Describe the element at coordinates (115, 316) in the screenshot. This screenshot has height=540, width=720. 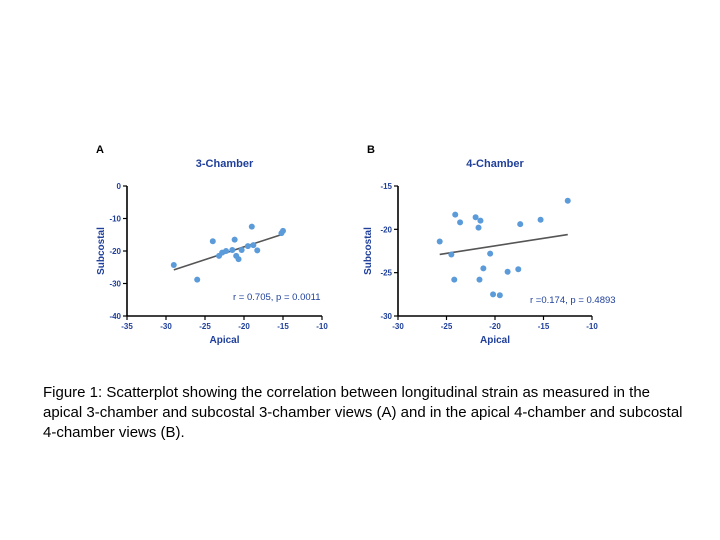
I see `y-tick-label: -40` at that location.